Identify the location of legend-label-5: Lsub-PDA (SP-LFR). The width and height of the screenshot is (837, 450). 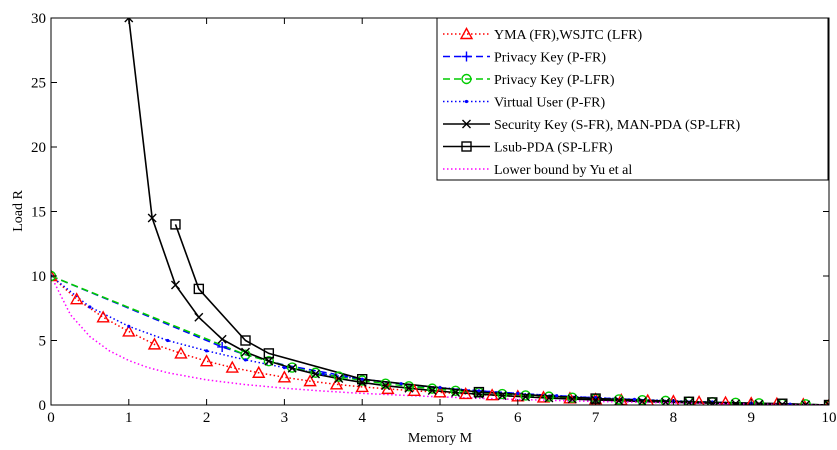
(553, 148).